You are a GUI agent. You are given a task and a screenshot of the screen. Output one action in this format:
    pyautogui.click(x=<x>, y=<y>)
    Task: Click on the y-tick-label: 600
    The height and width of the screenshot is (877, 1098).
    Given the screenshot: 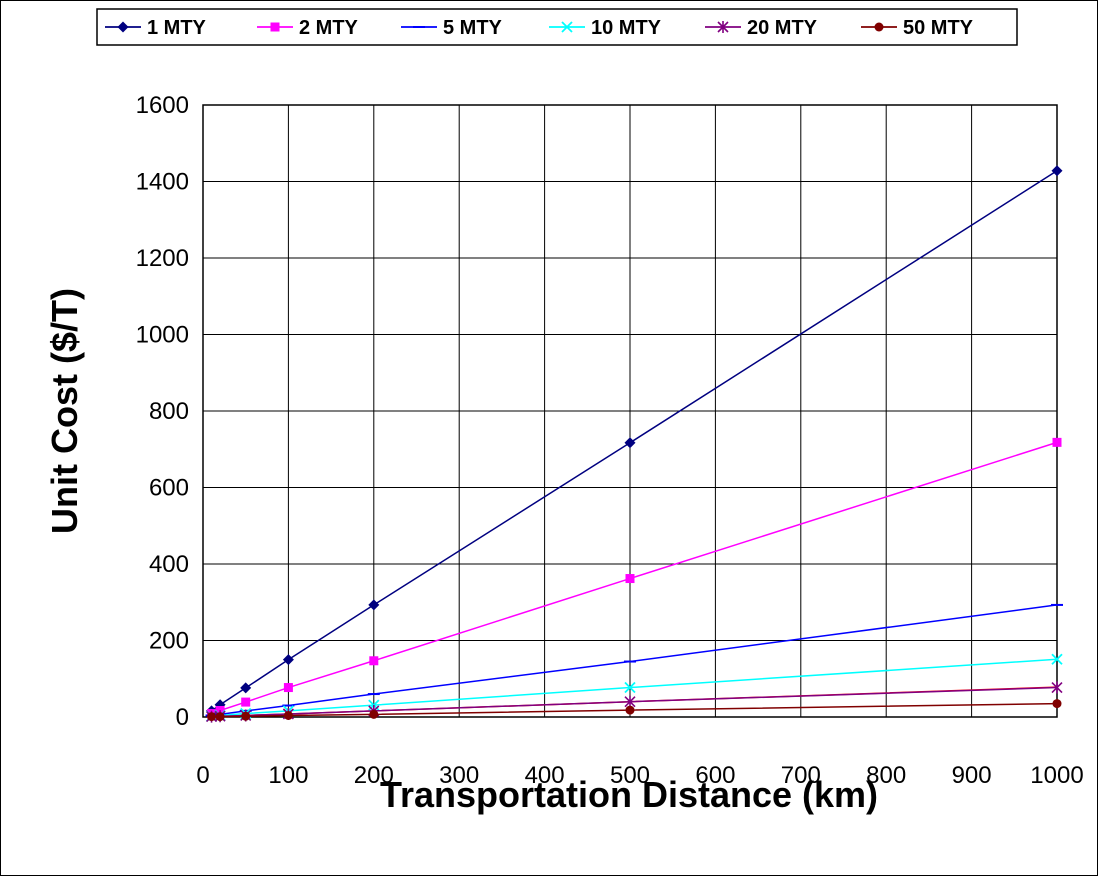 What is the action you would take?
    pyautogui.click(x=169, y=488)
    